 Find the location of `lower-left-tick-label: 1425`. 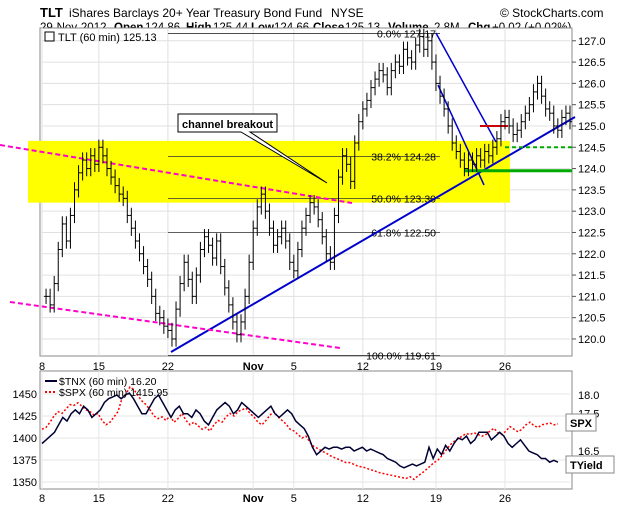

lower-left-tick-label: 1425 is located at coordinates (25, 417).